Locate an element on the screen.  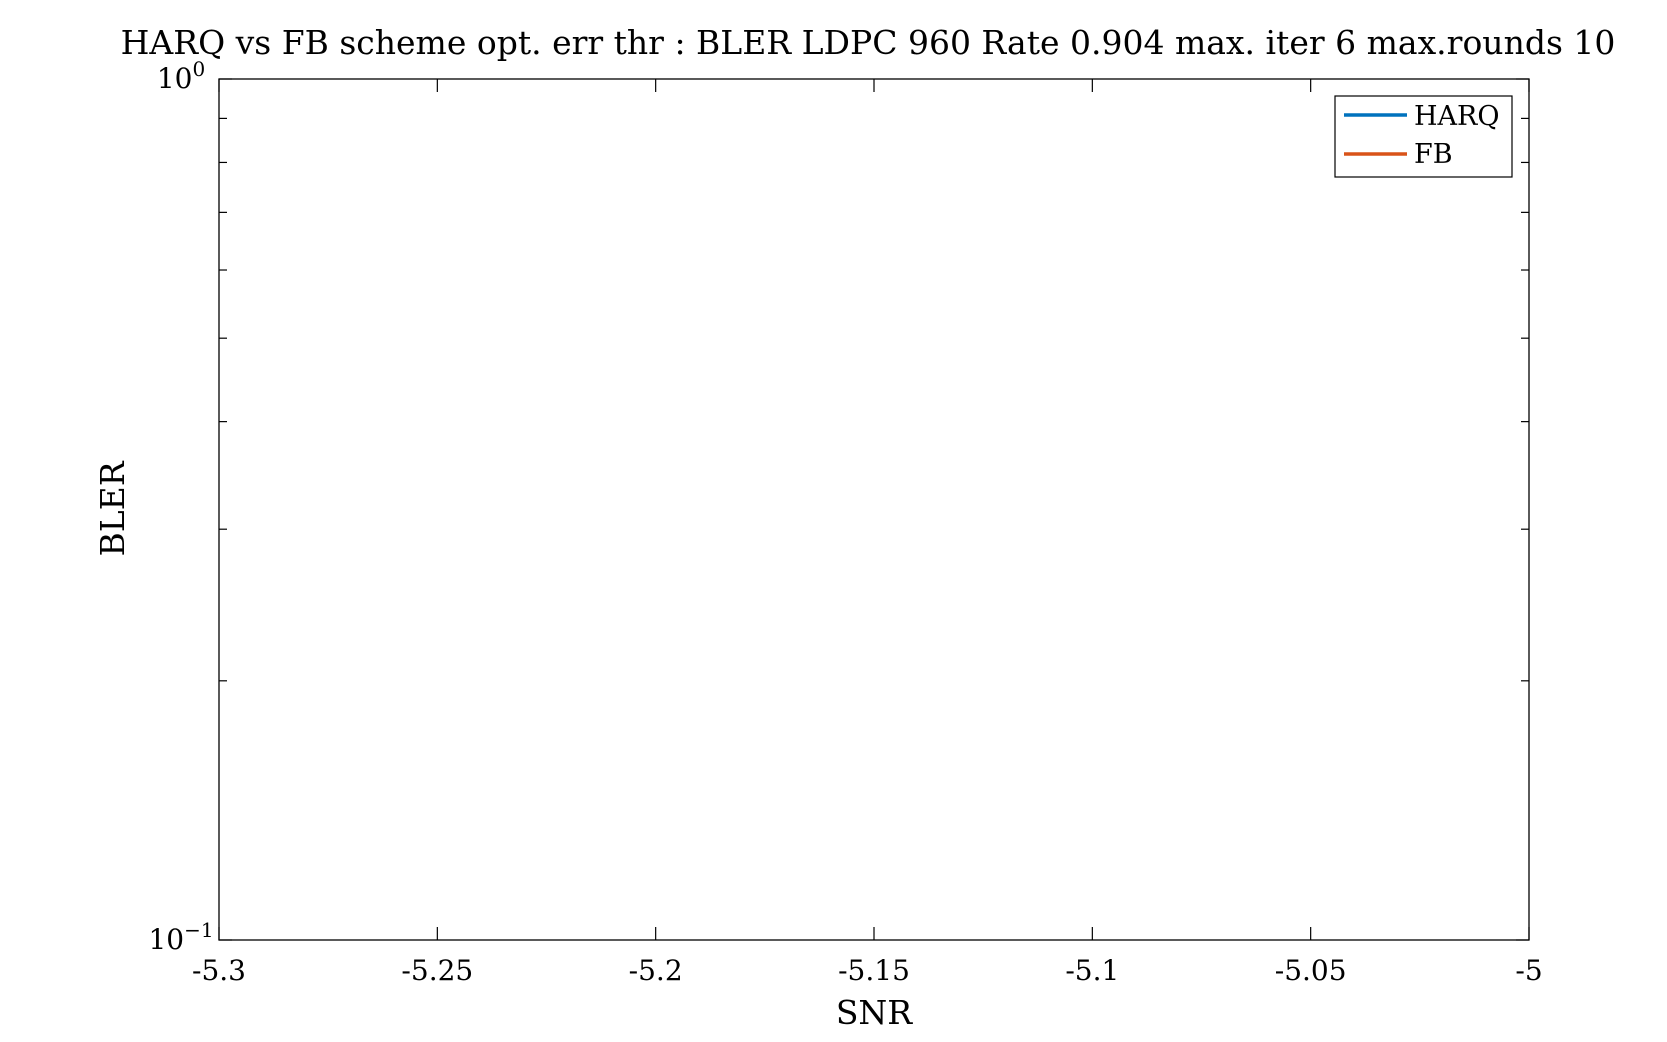
x-tick-label: -5.15 is located at coordinates (874, 970).